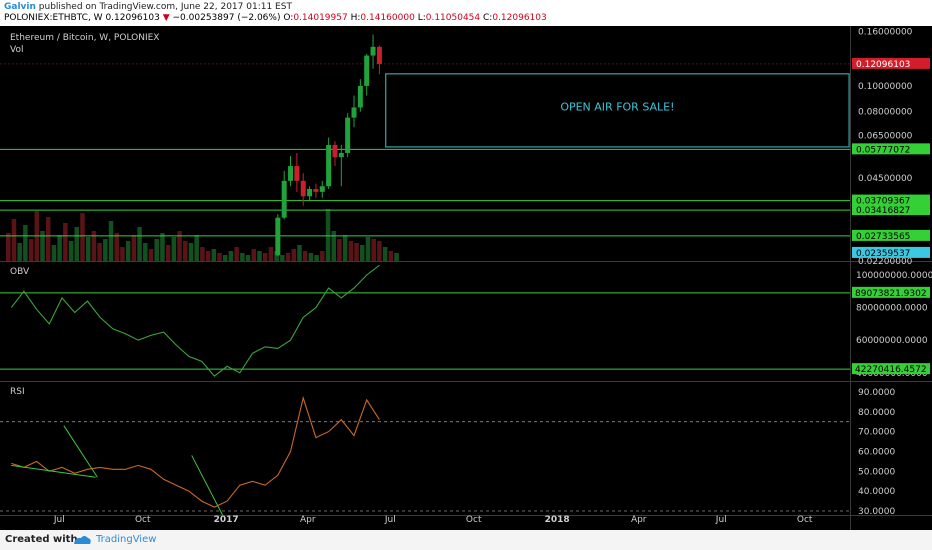 Image resolution: width=932 pixels, height=550 pixels. Describe the element at coordinates (557, 520) in the screenshot. I see `time-axis-label: 2018` at that location.